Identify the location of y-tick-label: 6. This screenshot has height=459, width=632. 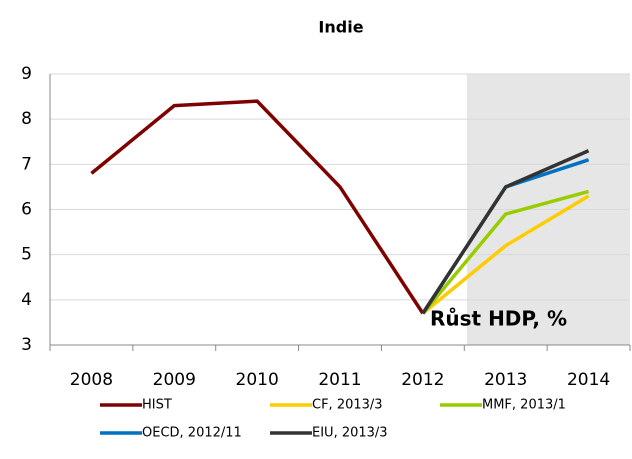
(26, 210).